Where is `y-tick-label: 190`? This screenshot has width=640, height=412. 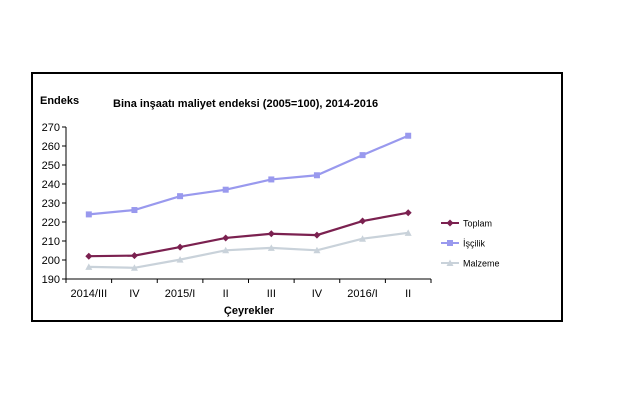
y-tick-label: 190 is located at coordinates (51, 280).